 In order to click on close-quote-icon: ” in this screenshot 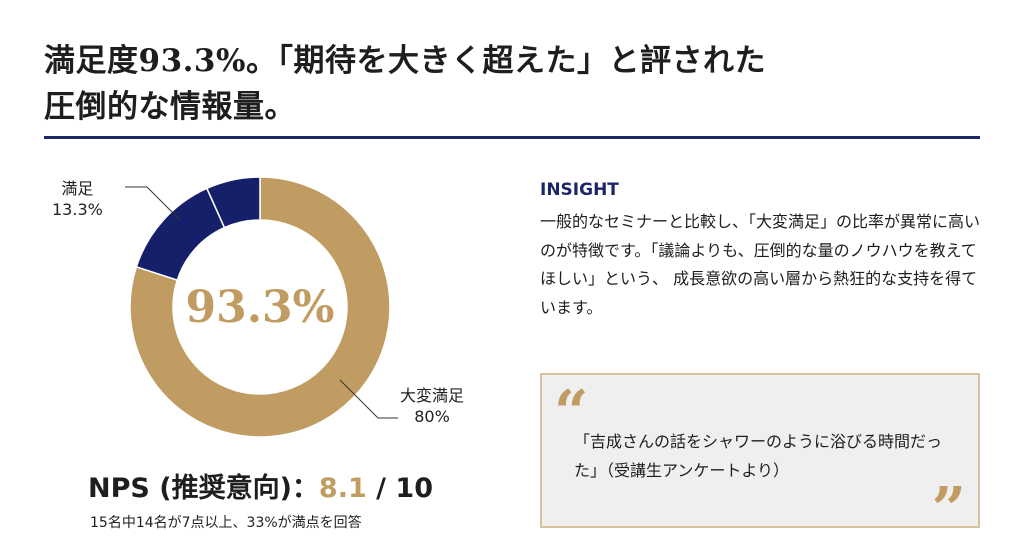, I will do `click(948, 510)`.